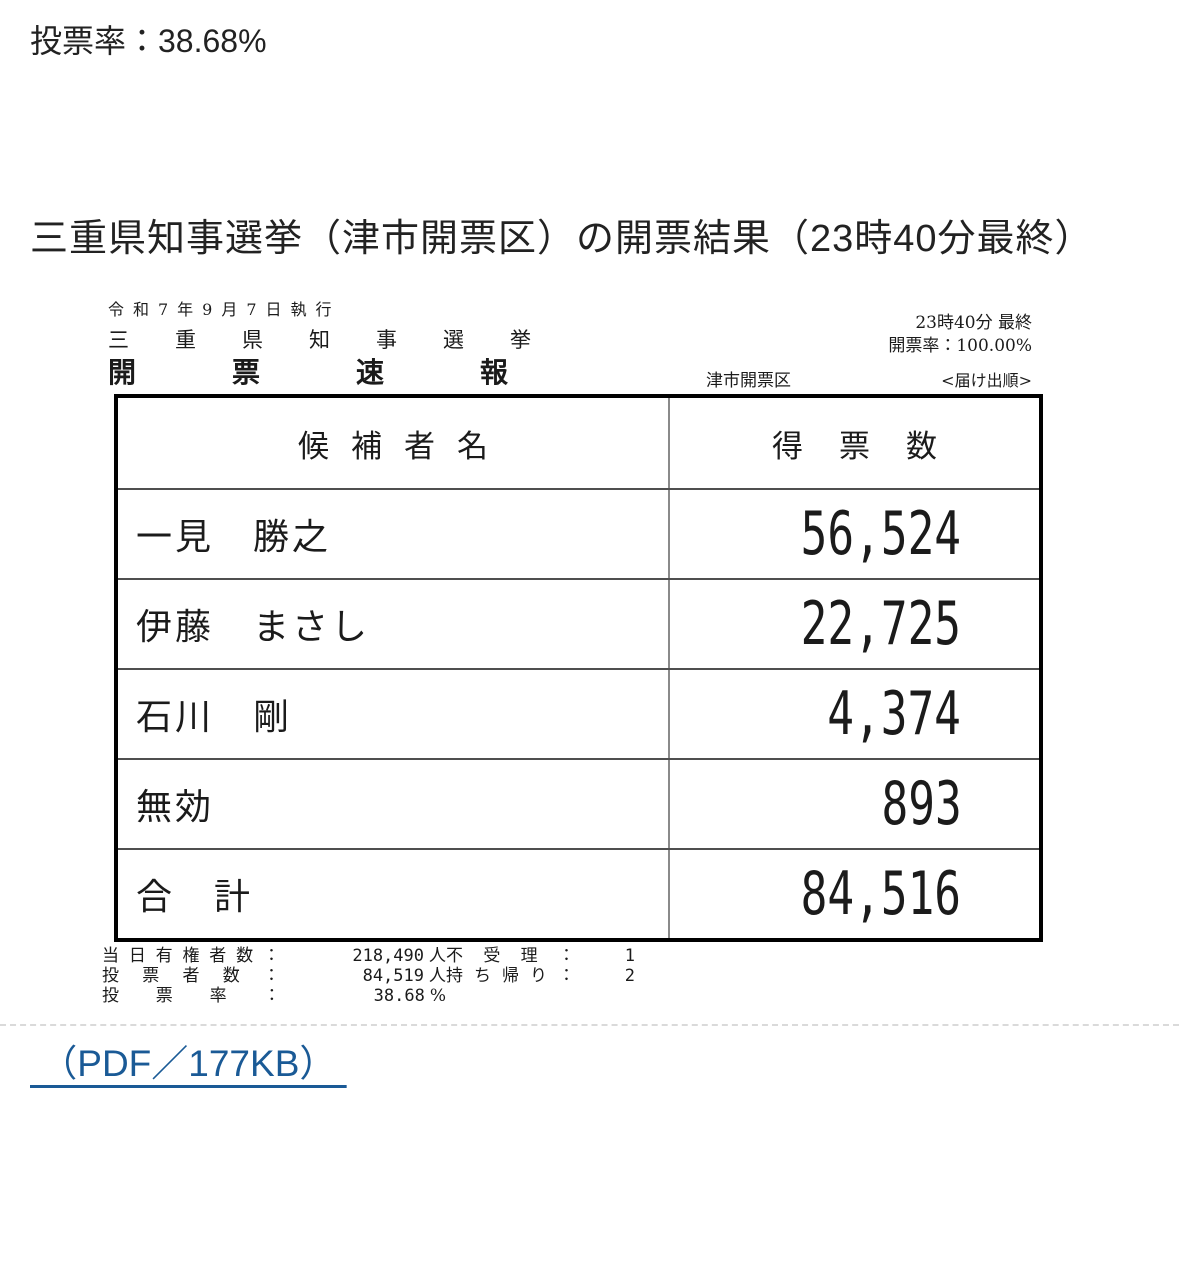  What do you see at coordinates (195, 896) in the screenshot?
I see `candidate-name-cell: 合 計` at bounding box center [195, 896].